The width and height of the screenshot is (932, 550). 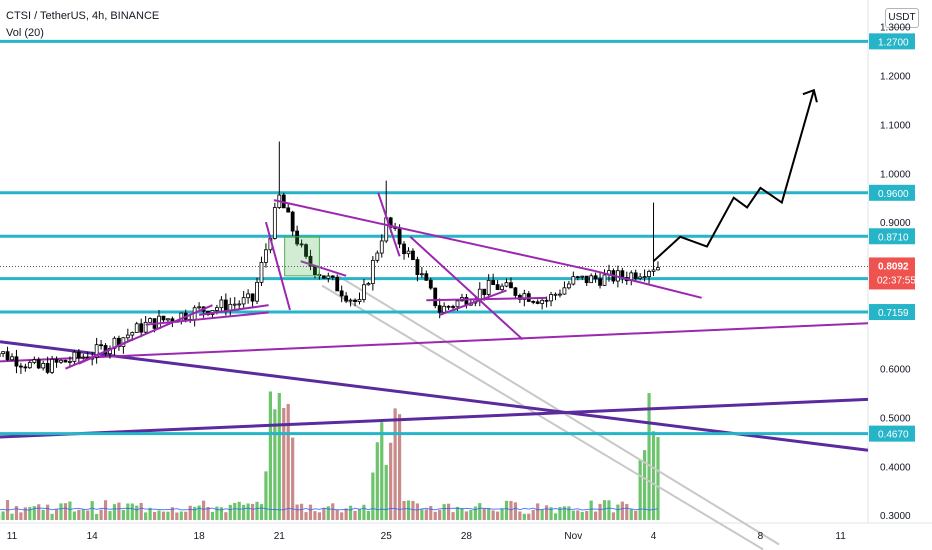 I want to click on projection-arrow-head, so click(x=810, y=95).